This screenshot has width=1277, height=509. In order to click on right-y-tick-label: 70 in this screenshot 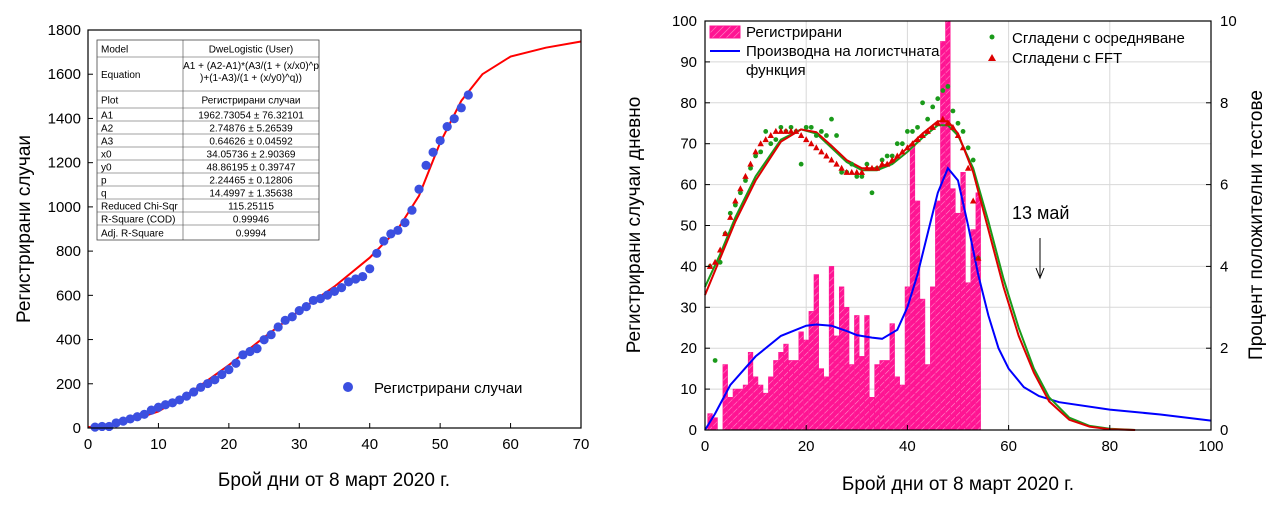, I will do `click(688, 144)`.